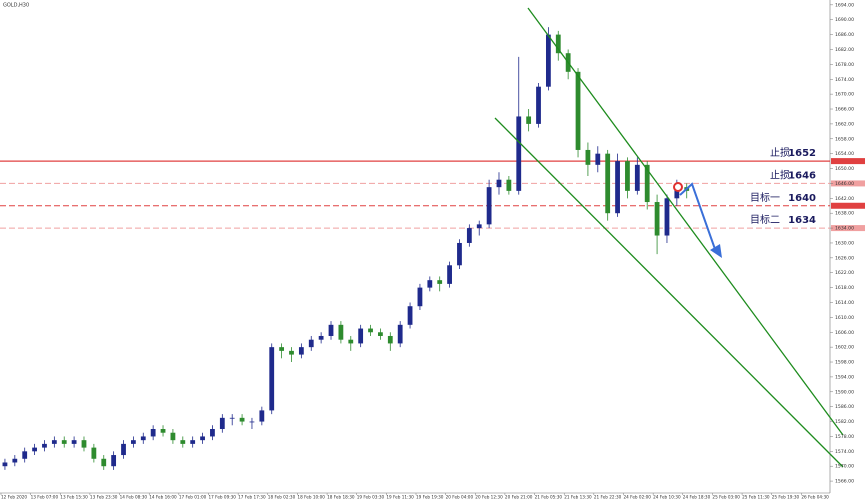 This screenshot has width=865, height=500. I want to click on x-tick-label: 24 Feb 10:30, so click(667, 497).